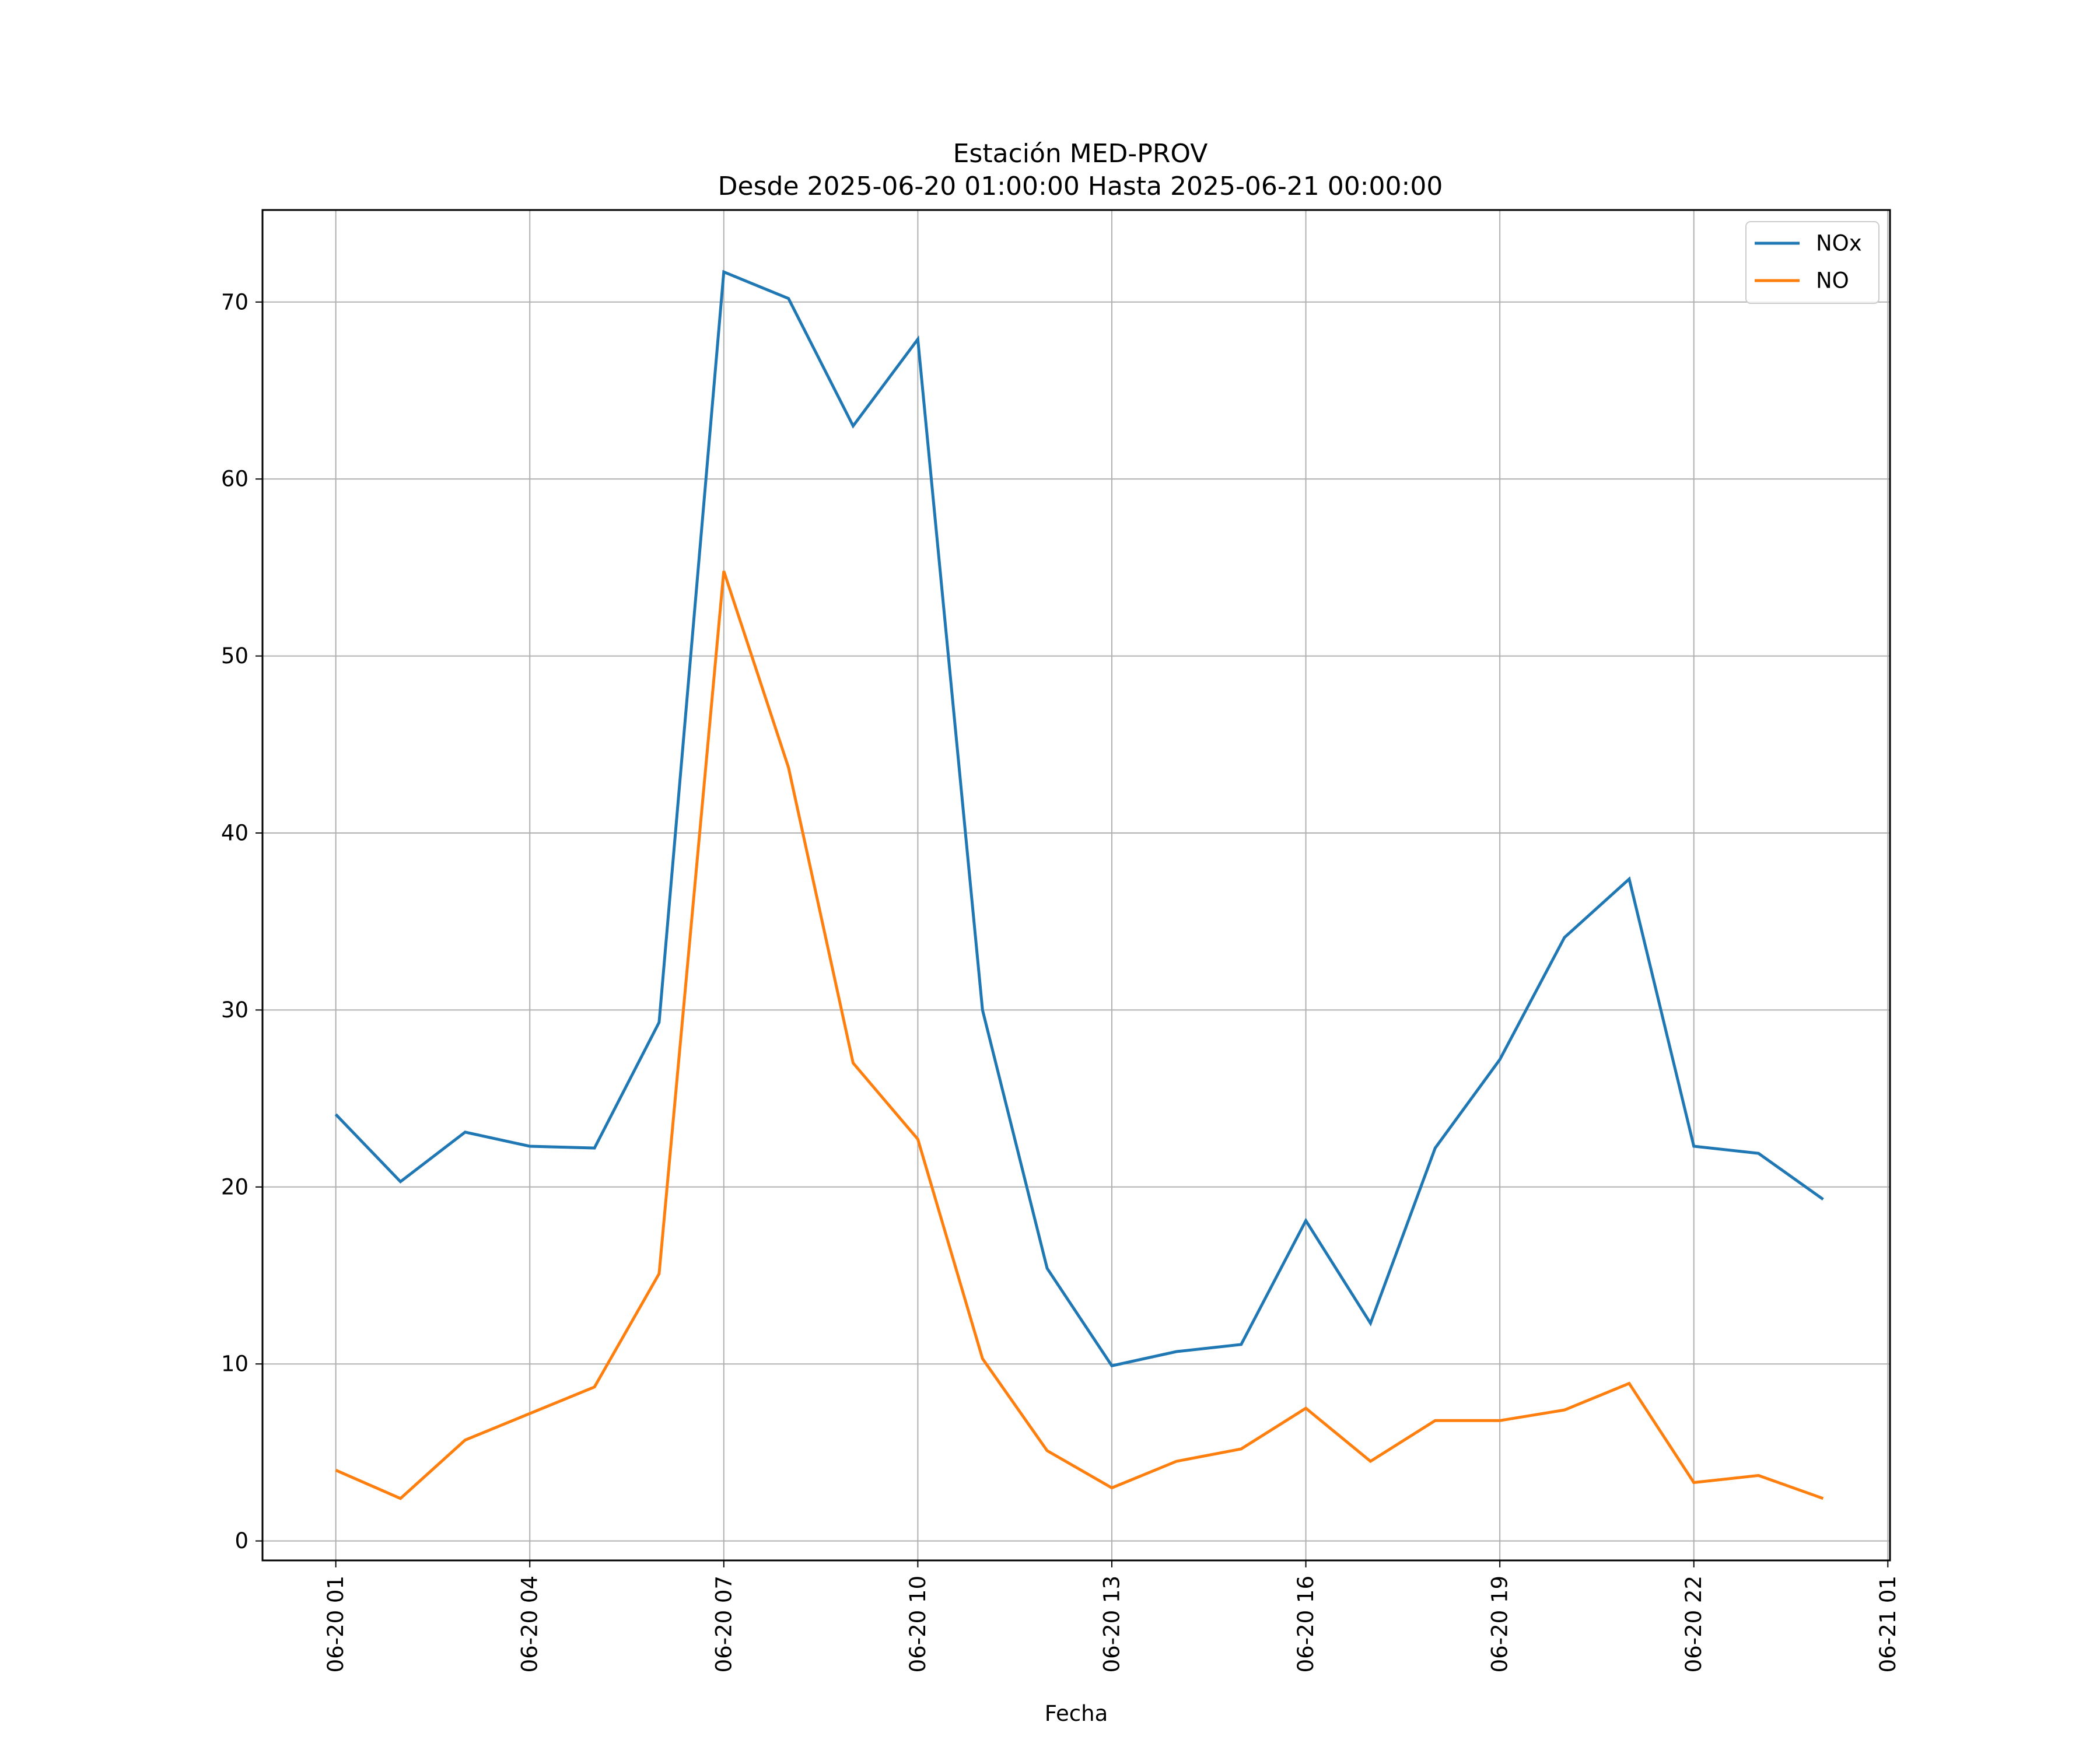  I want to click on y-tick-label: 70, so click(235, 301).